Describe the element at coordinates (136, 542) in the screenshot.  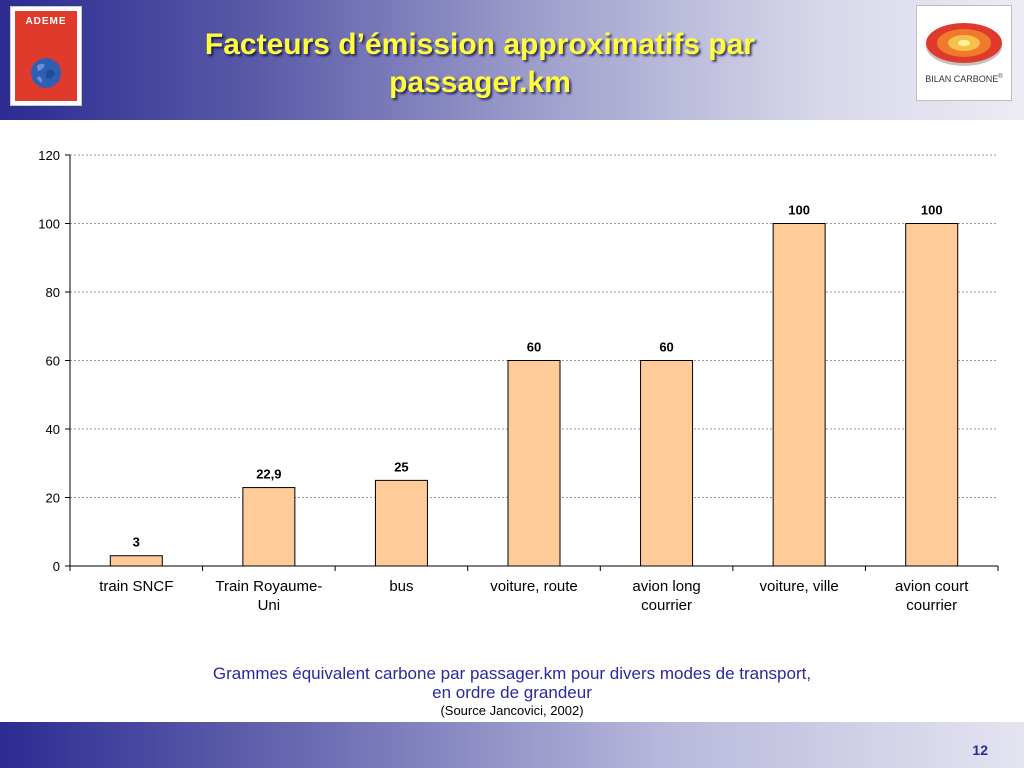
I see `data-label: 3` at that location.